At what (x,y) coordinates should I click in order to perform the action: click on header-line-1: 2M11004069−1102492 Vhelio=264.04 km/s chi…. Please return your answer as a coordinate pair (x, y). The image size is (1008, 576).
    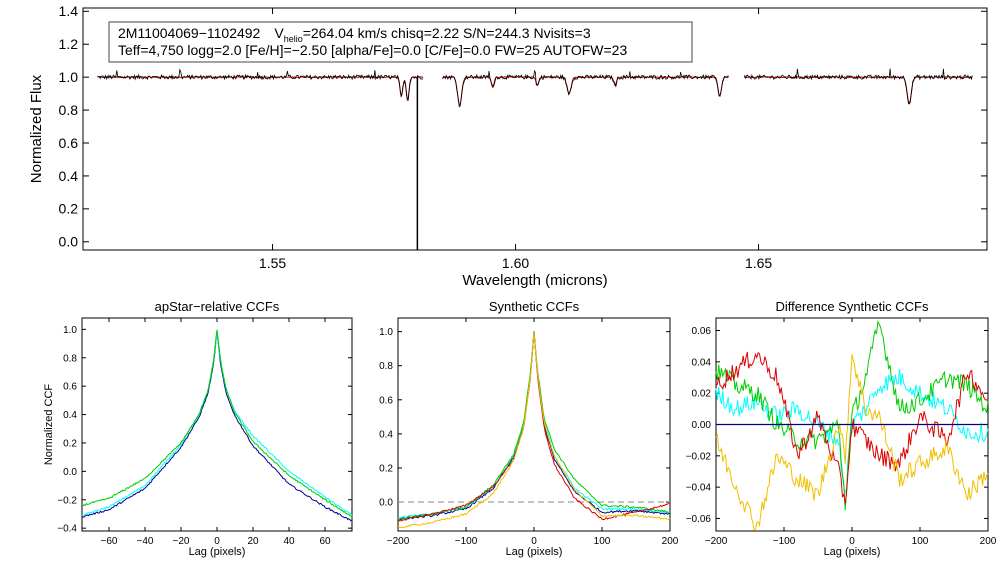
    Looking at the image, I should click on (354, 34).